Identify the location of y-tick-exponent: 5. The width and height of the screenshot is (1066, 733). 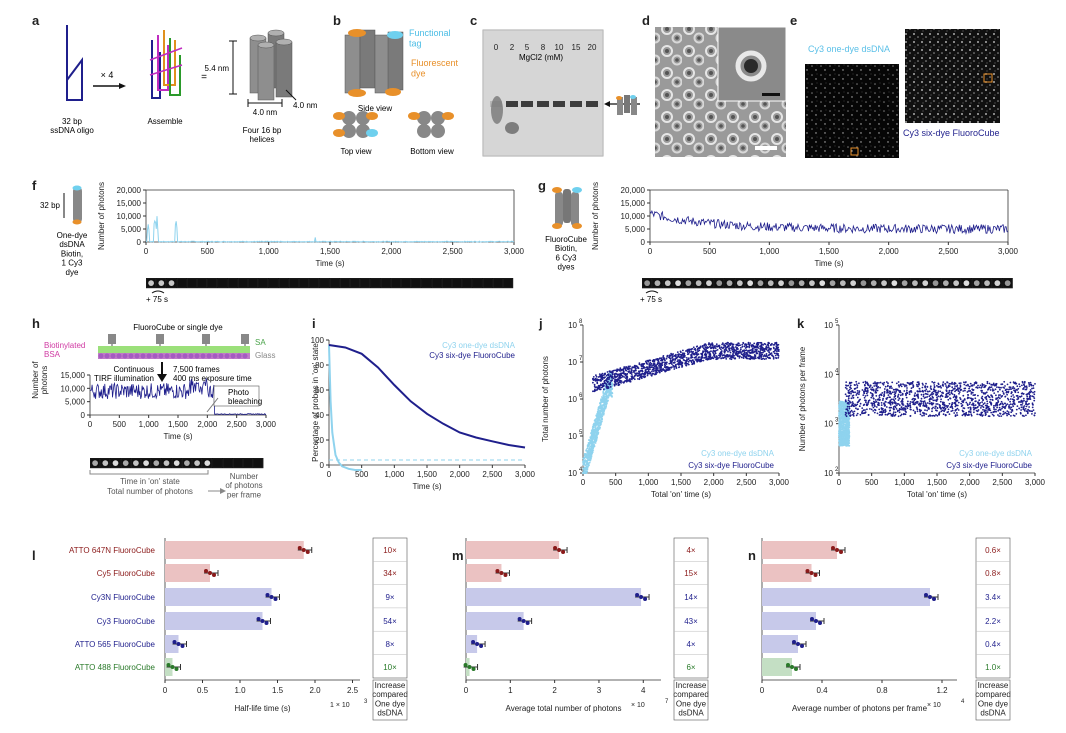
(581, 433).